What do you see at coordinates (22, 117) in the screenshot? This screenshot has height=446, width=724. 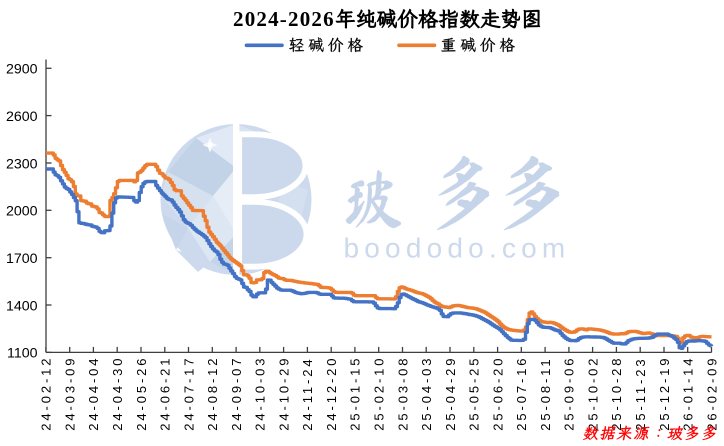 I see `svg-text: 2600` at bounding box center [22, 117].